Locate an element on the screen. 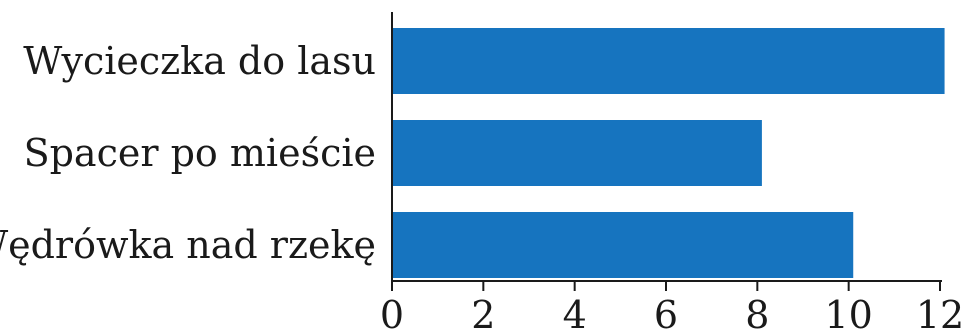 The image size is (962, 332). x-tick-label-7: 12 is located at coordinates (939, 312).